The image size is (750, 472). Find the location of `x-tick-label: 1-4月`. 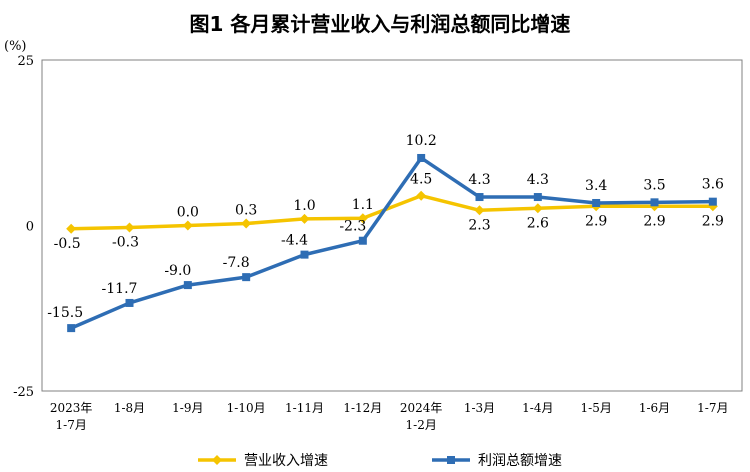

x-tick-label: 1-4月 is located at coordinates (537, 408).